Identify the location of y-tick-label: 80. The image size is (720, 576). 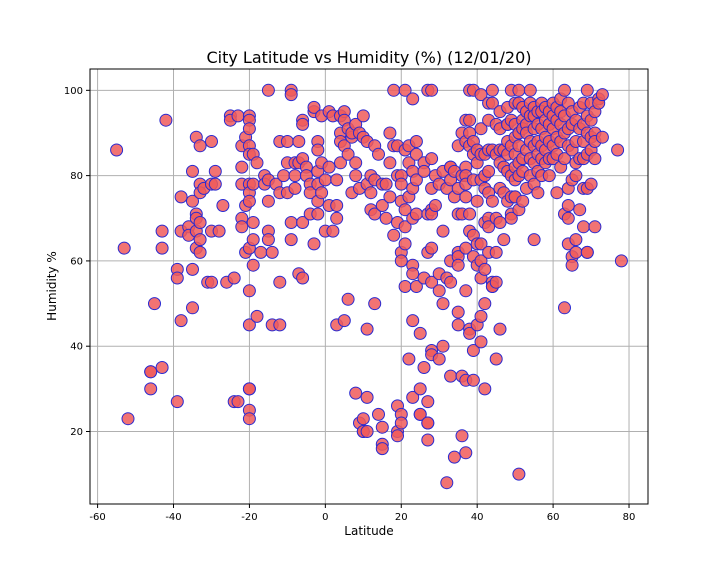
(76, 176).